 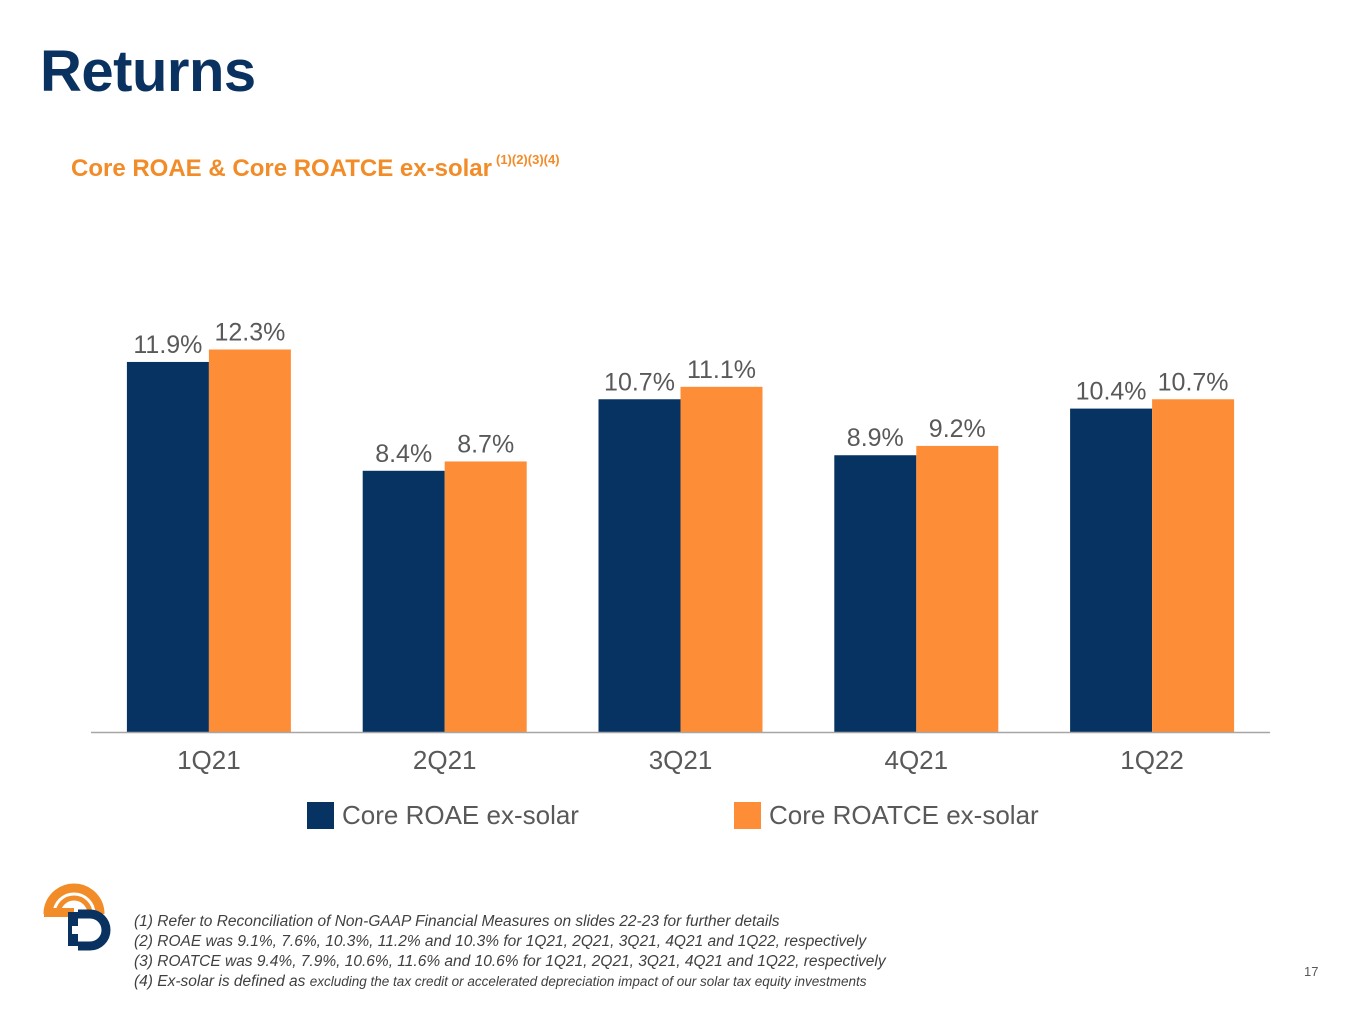 I want to click on x-tick-label-1Q21: 1Q21, so click(x=209, y=760).